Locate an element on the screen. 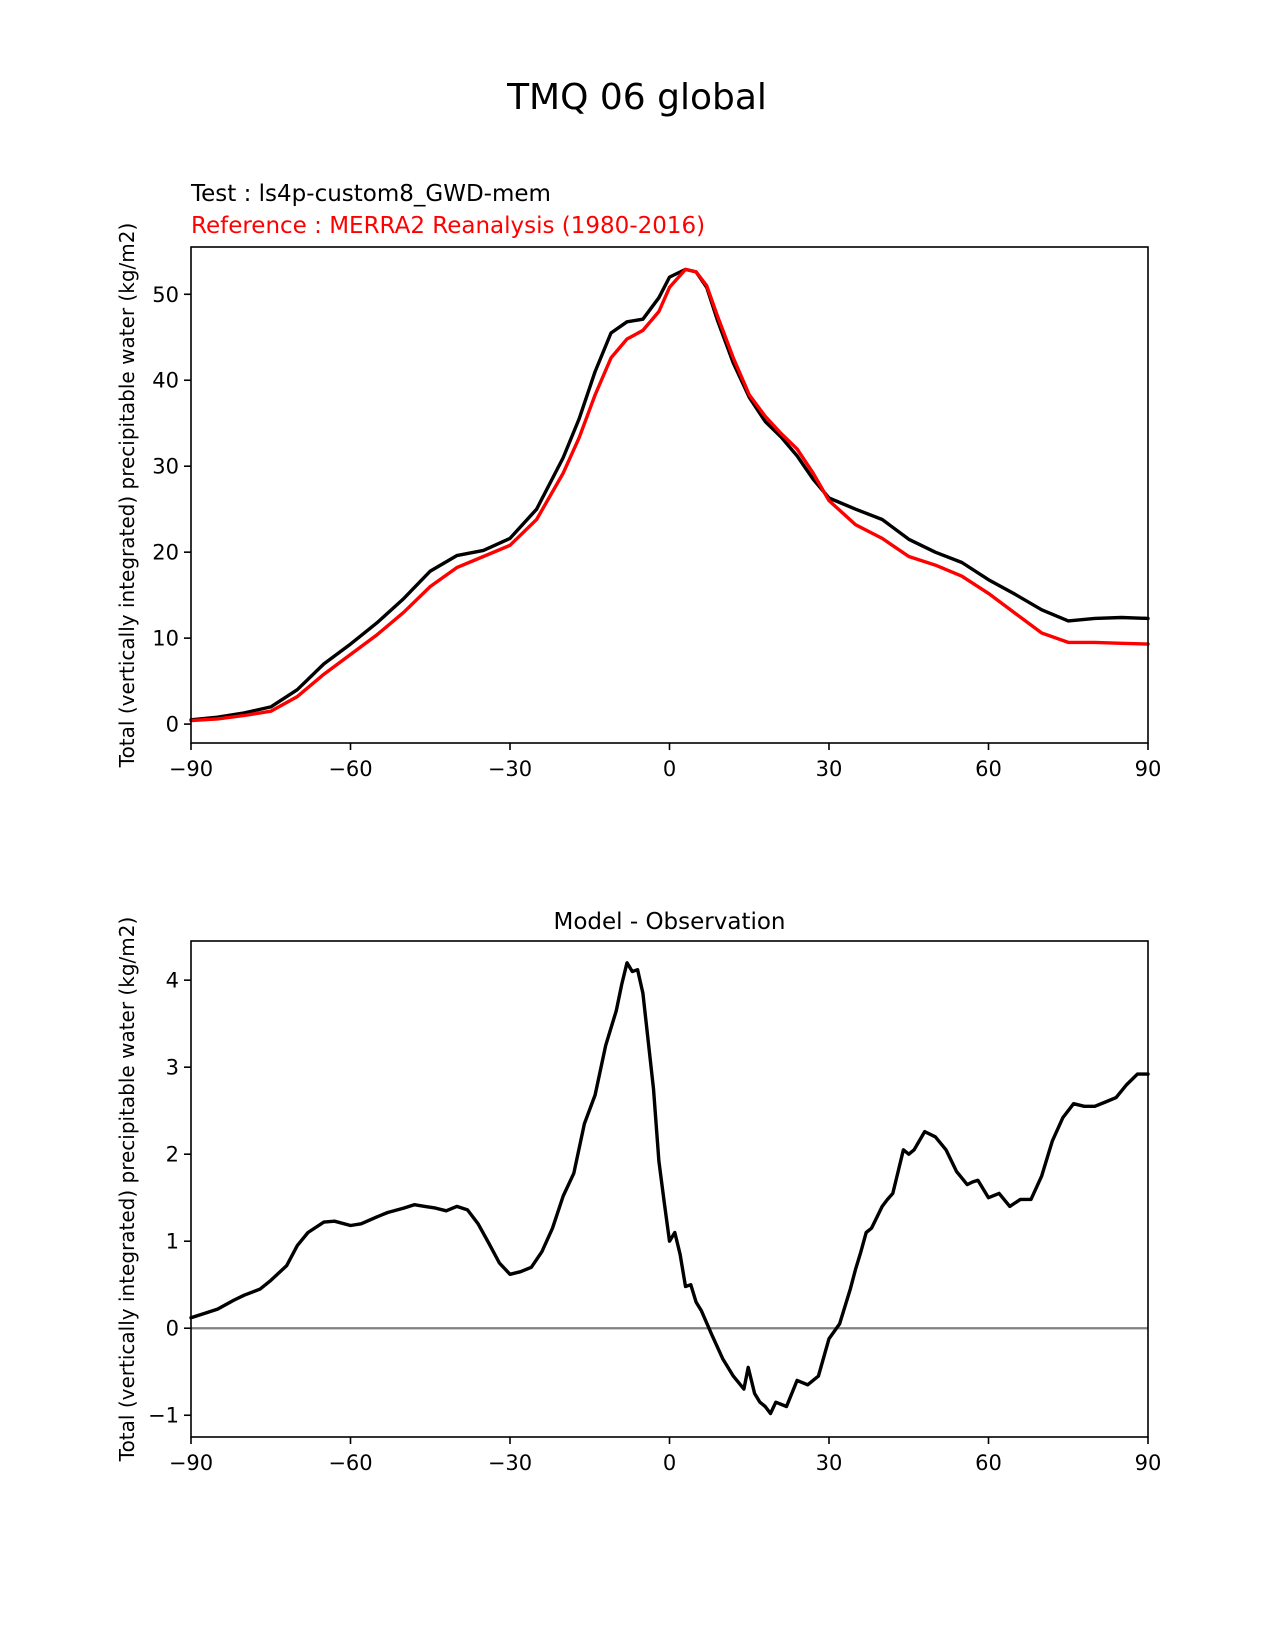  y-tick-label: 3 is located at coordinates (172, 1068).